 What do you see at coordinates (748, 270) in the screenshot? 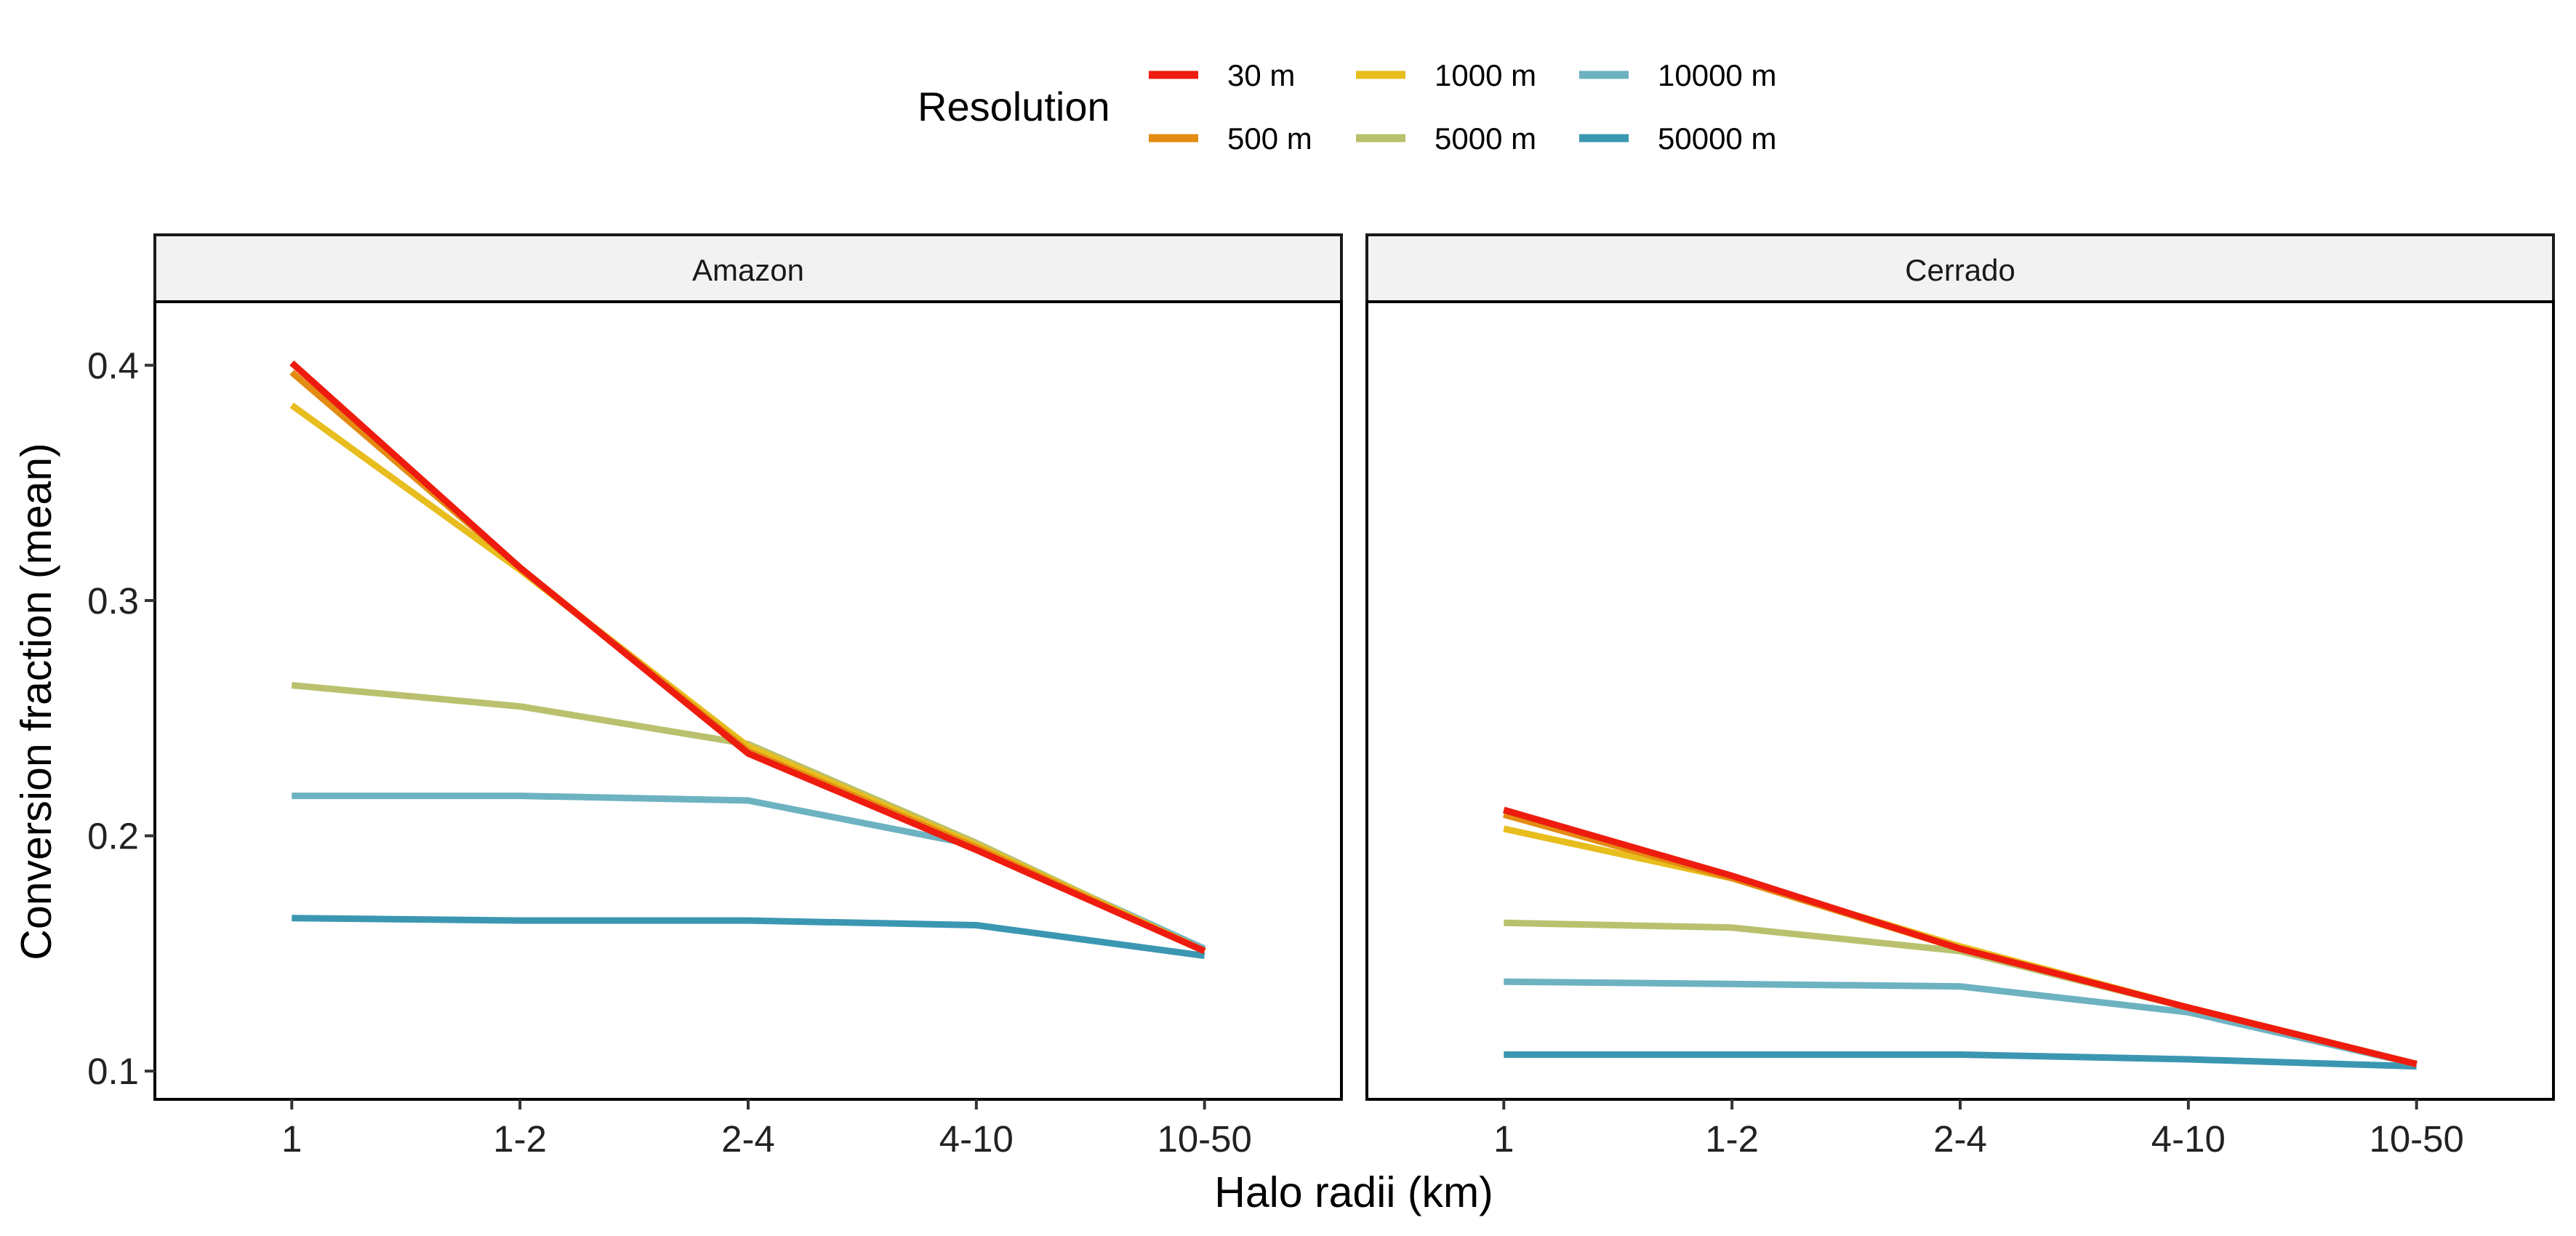
I see `panel-title: Amazon` at bounding box center [748, 270].